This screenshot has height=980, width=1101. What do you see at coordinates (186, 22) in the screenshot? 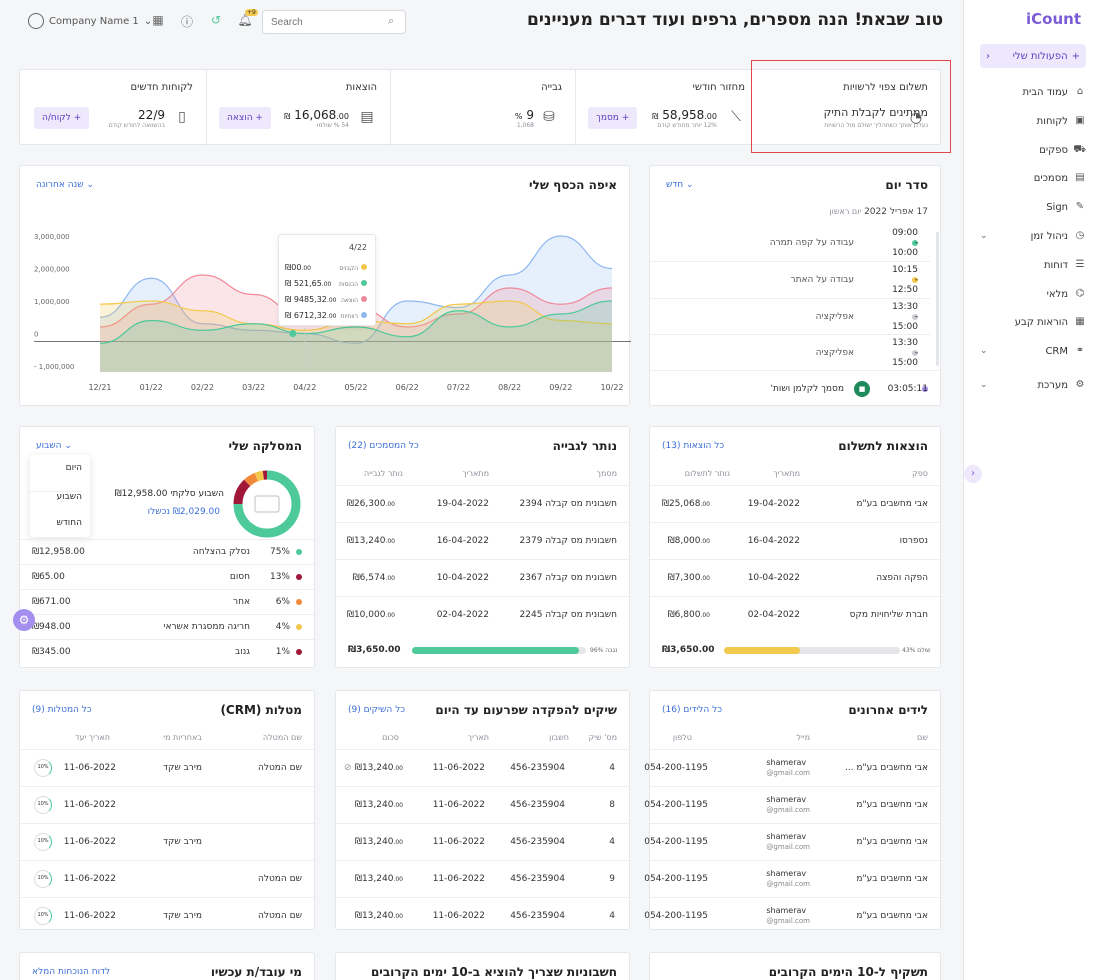
I see `help-icon: ⓘ` at bounding box center [186, 22].